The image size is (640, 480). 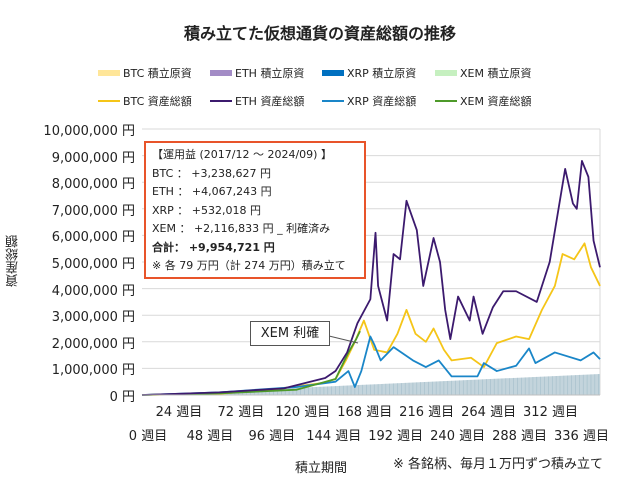 What do you see at coordinates (496, 73) in the screenshot?
I see `legend-label: XEM 積立原資` at bounding box center [496, 73].